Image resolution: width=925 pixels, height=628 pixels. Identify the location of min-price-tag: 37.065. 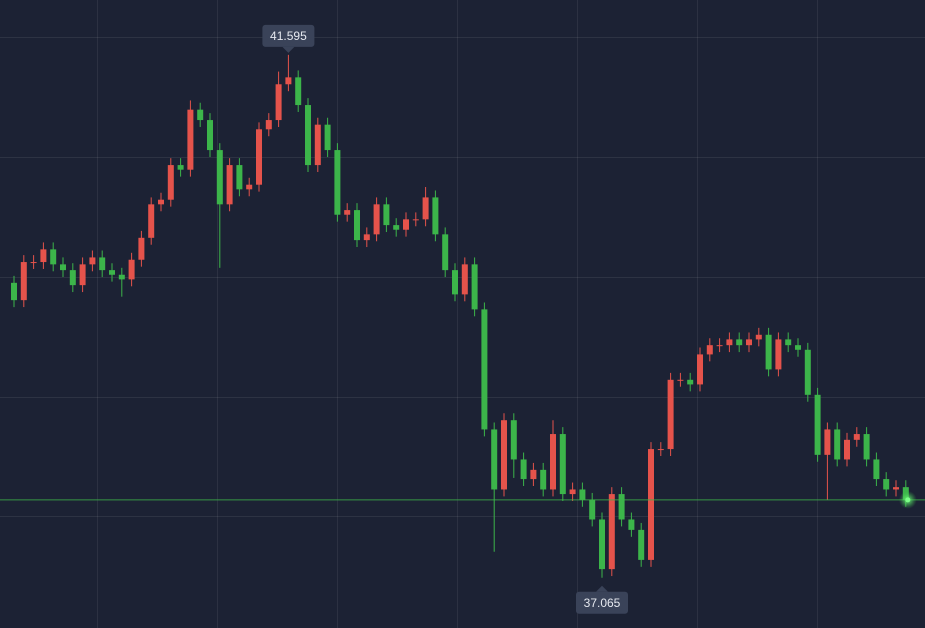
(602, 599).